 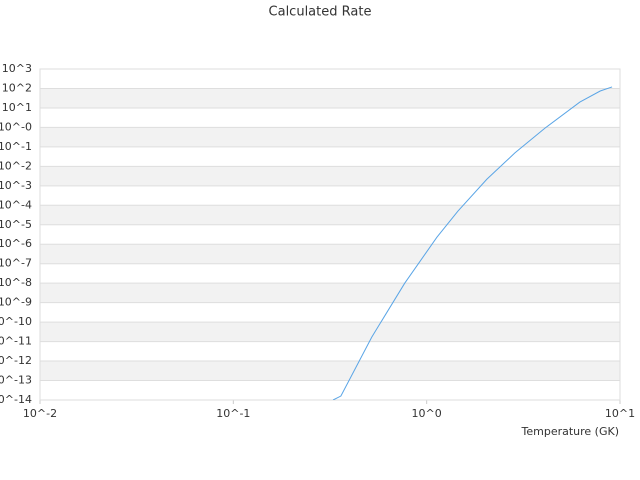 I want to click on y-tick-label: 10^-9, so click(x=16, y=302).